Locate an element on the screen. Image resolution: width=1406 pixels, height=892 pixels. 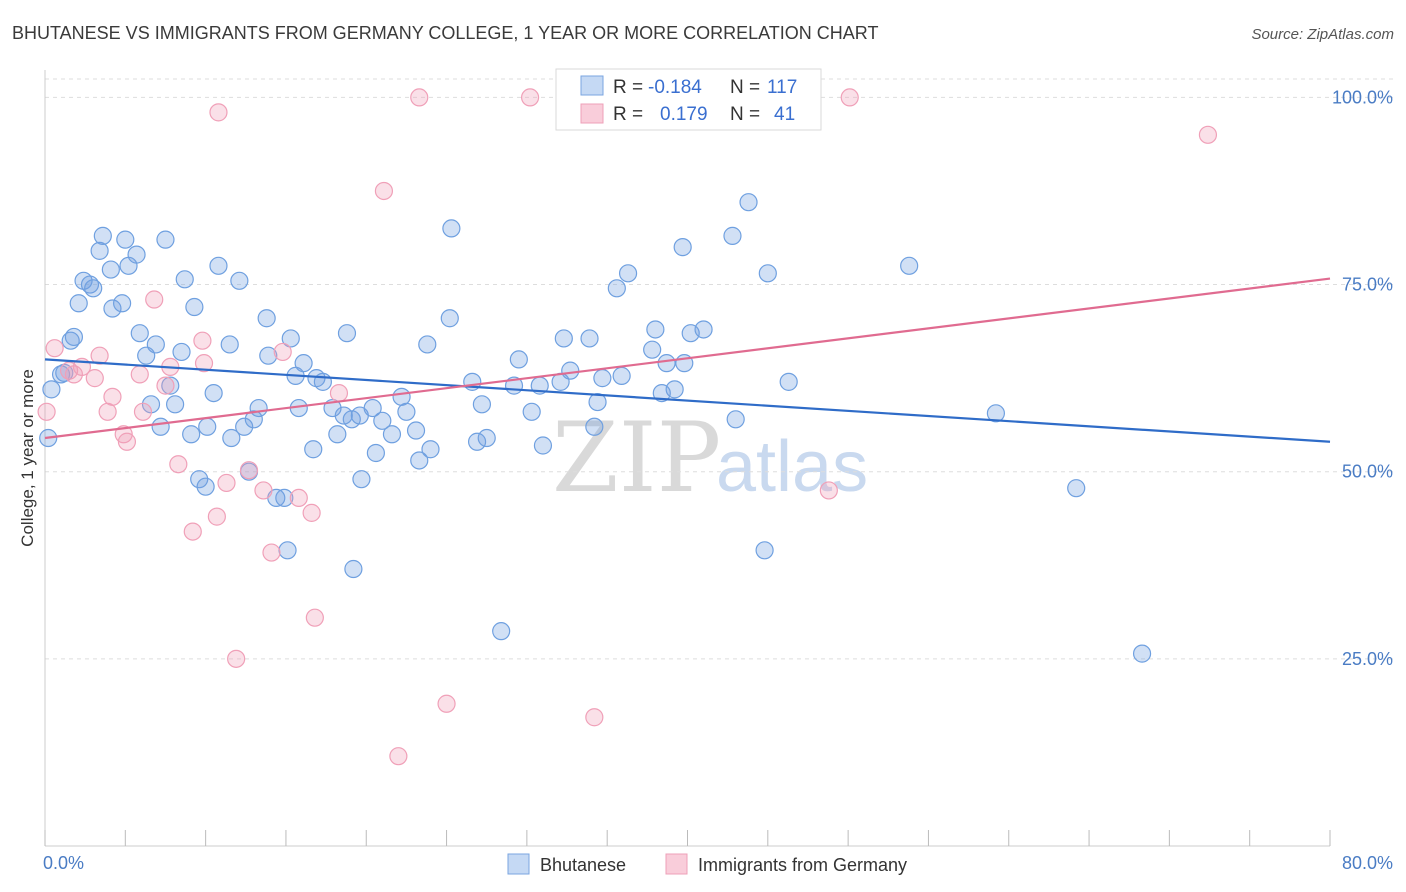
series-legend-swatch-germany is located at coordinates (676, 864).